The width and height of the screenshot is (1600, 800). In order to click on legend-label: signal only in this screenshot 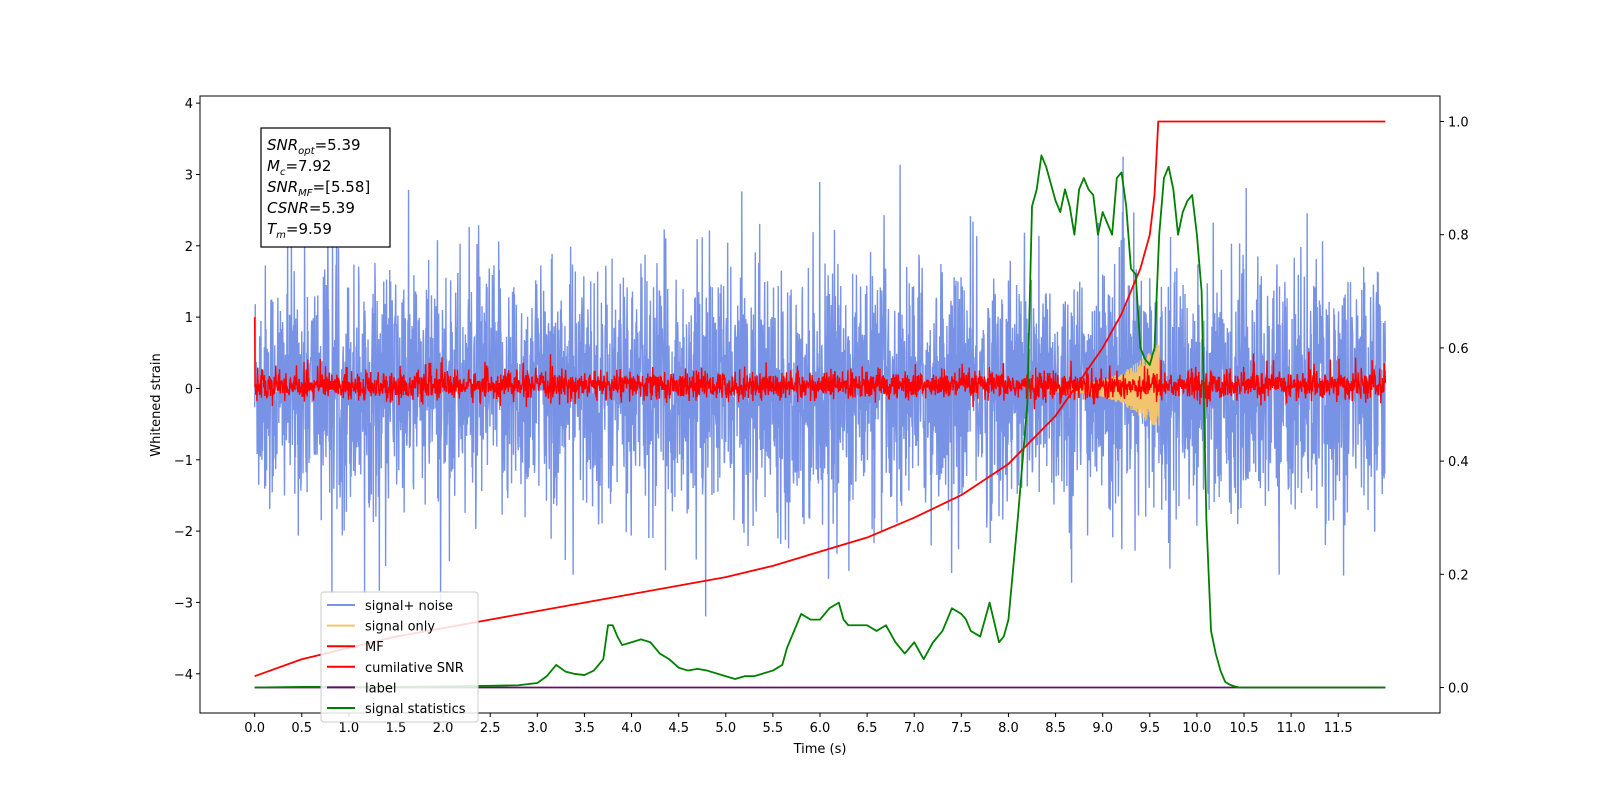, I will do `click(400, 627)`.